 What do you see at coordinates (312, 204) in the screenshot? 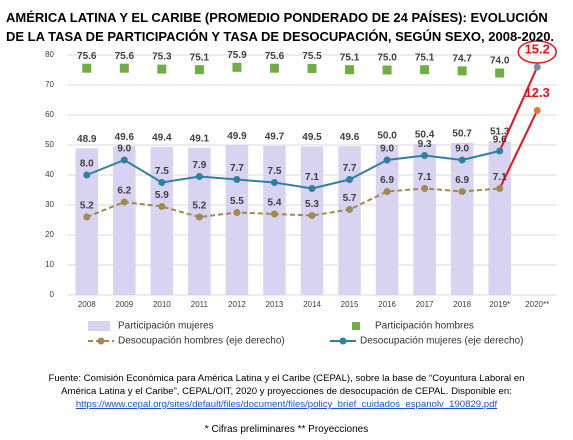
I see `data-label: 5.3` at bounding box center [312, 204].